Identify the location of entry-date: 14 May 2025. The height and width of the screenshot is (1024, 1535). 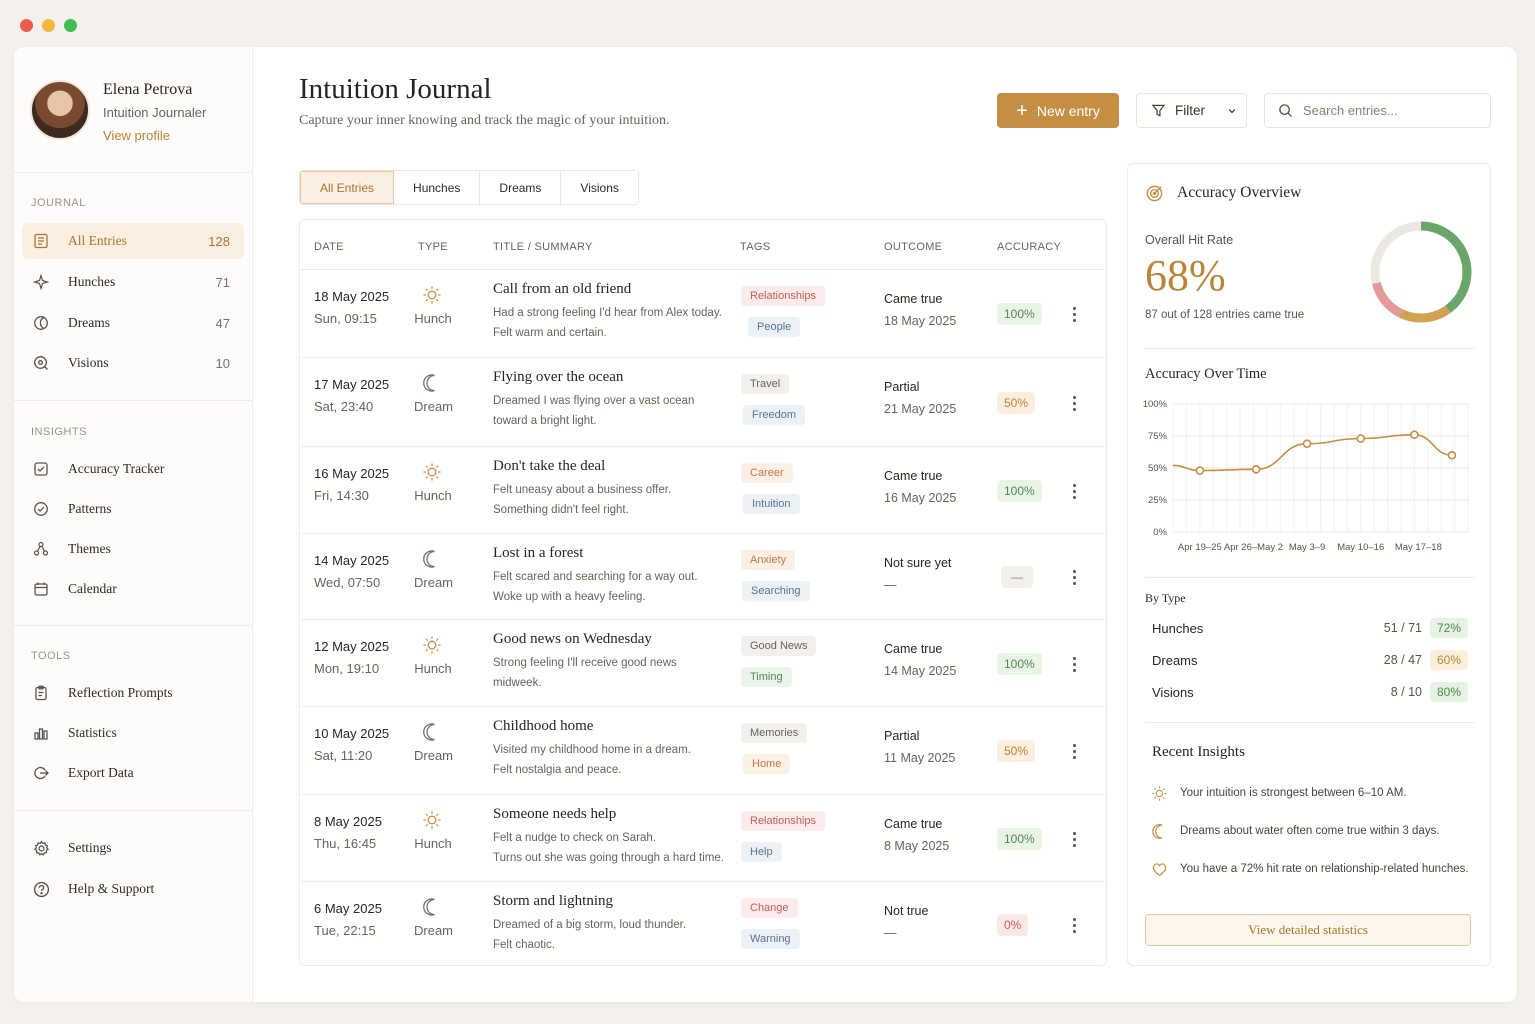
(352, 560).